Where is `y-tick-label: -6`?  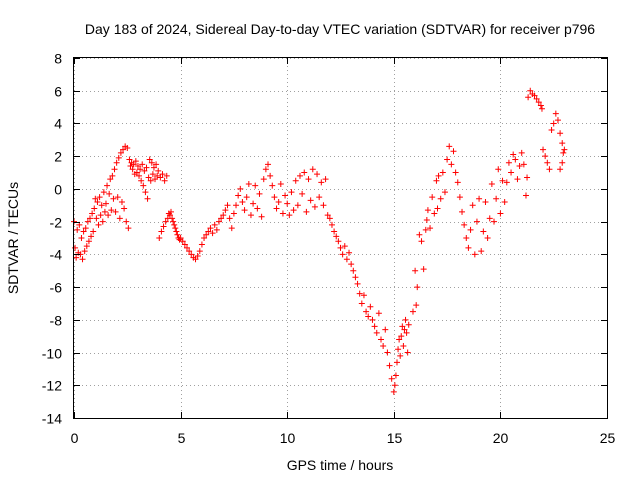 y-tick-label: -6 is located at coordinates (56, 288).